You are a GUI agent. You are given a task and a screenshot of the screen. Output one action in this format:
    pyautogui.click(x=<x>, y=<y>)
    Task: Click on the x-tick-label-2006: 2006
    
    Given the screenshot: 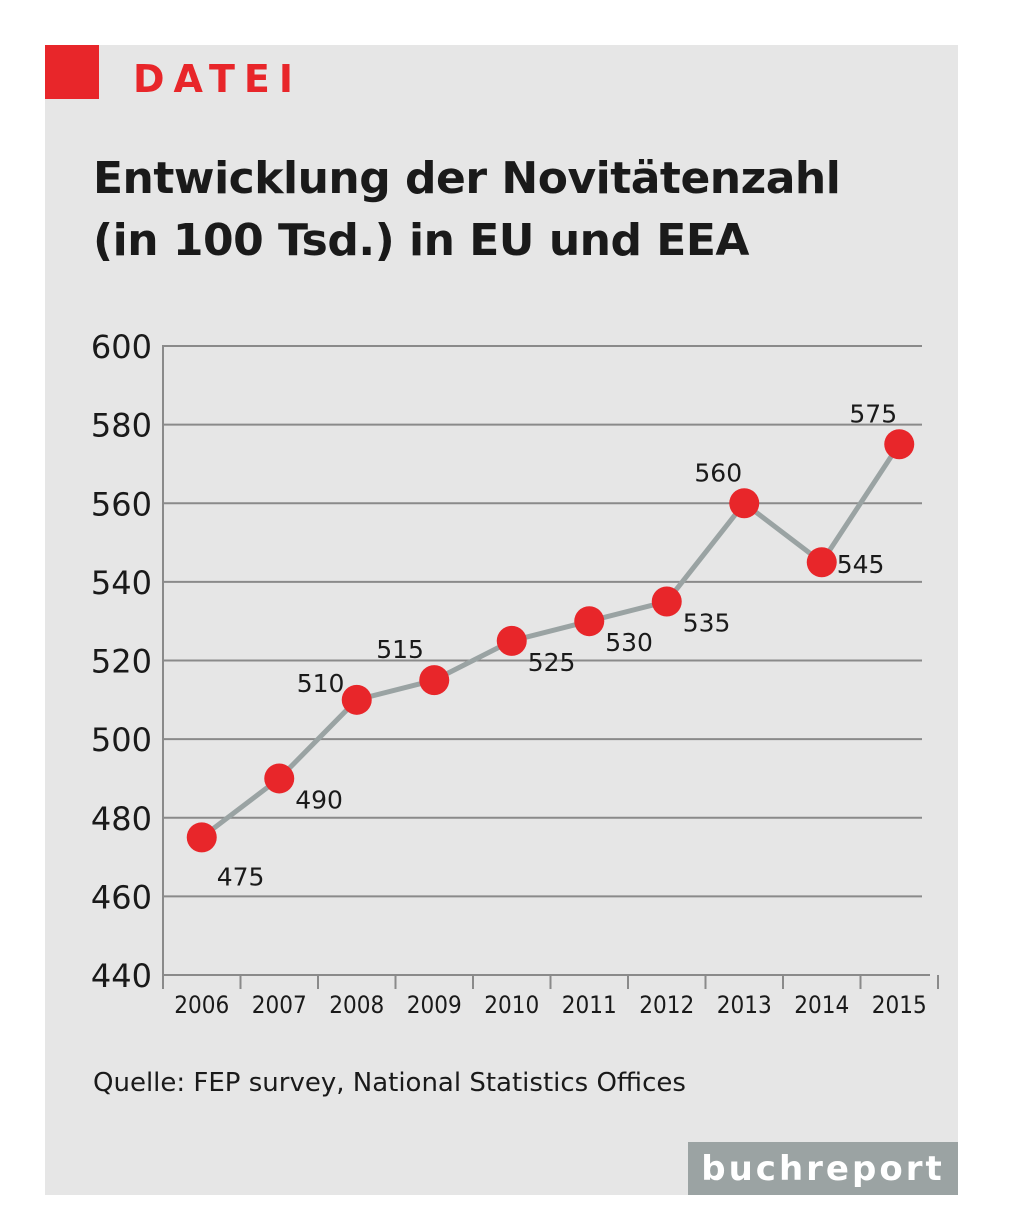 What is the action you would take?
    pyautogui.click(x=201, y=1005)
    